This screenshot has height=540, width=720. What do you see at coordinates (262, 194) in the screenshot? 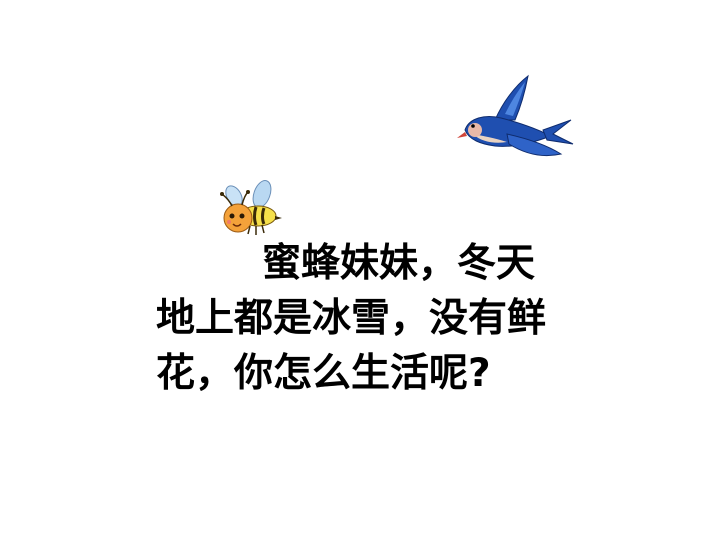
I see `bee-wing-back` at bounding box center [262, 194].